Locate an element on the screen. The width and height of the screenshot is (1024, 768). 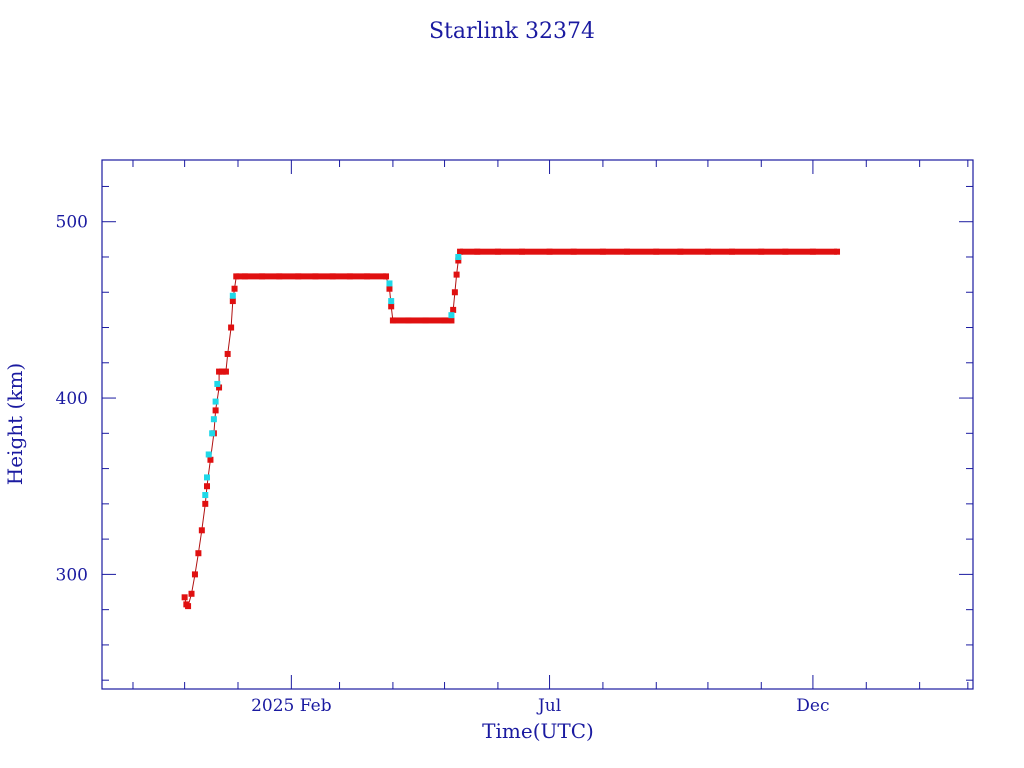
x-tick-label: Dec is located at coordinates (812, 706).